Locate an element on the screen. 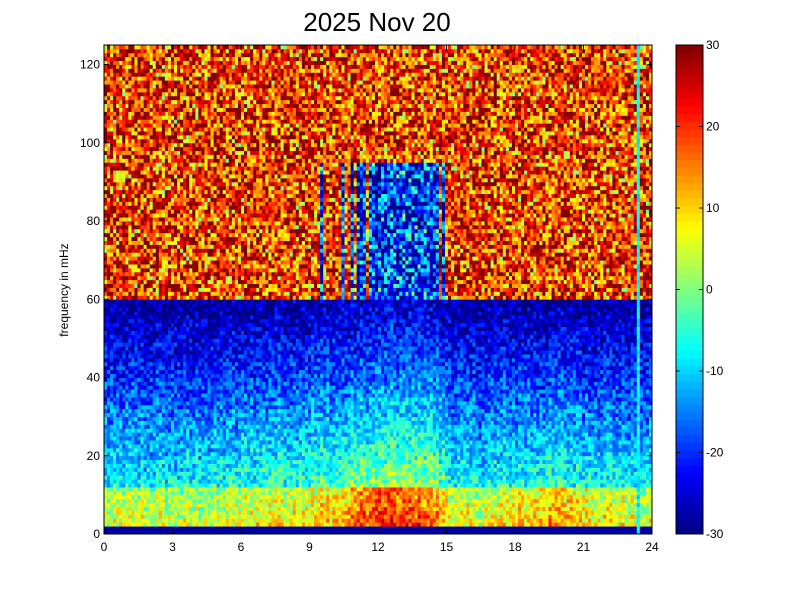  colorbar: -30 -20 -10 0 10 20 30 is located at coordinates (699, 289).